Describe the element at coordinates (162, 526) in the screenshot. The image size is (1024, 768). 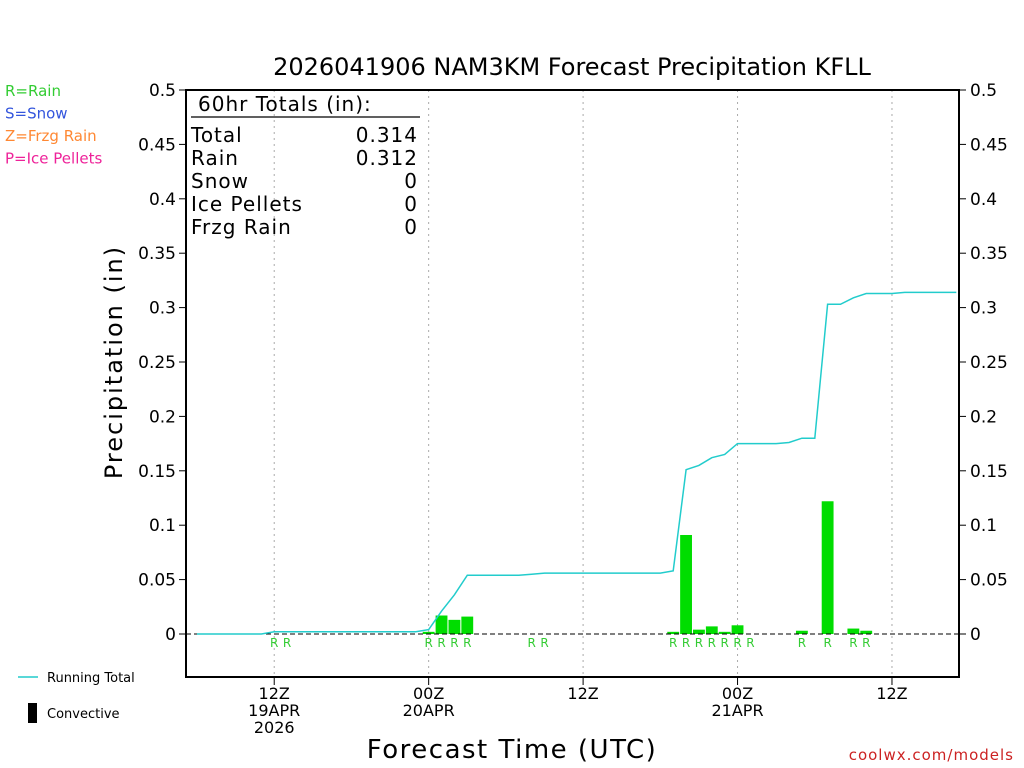
I see `y-tick-label: 0.1` at that location.